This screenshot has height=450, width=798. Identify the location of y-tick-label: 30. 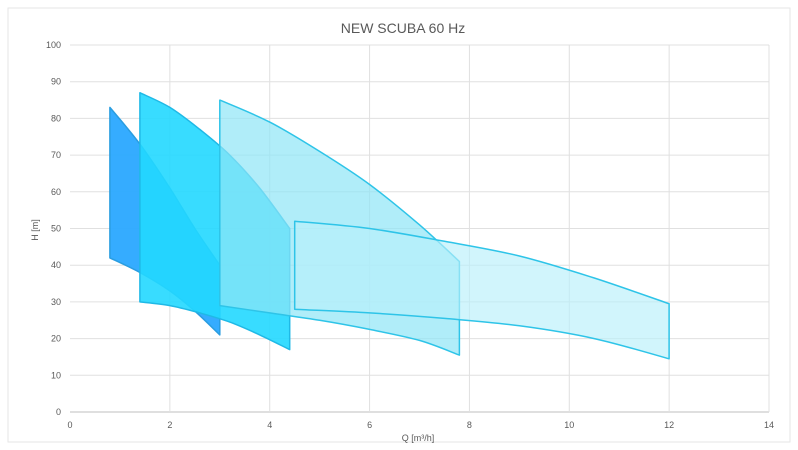
(56, 302).